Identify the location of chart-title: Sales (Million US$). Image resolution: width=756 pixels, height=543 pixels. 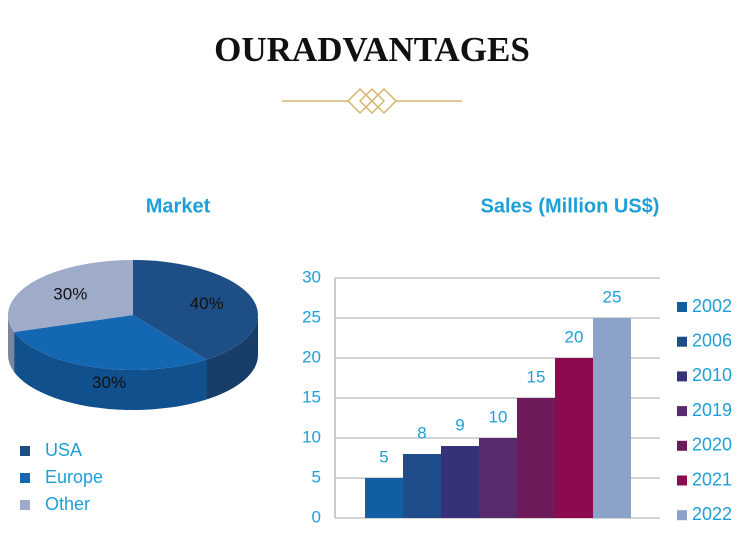
(570, 206).